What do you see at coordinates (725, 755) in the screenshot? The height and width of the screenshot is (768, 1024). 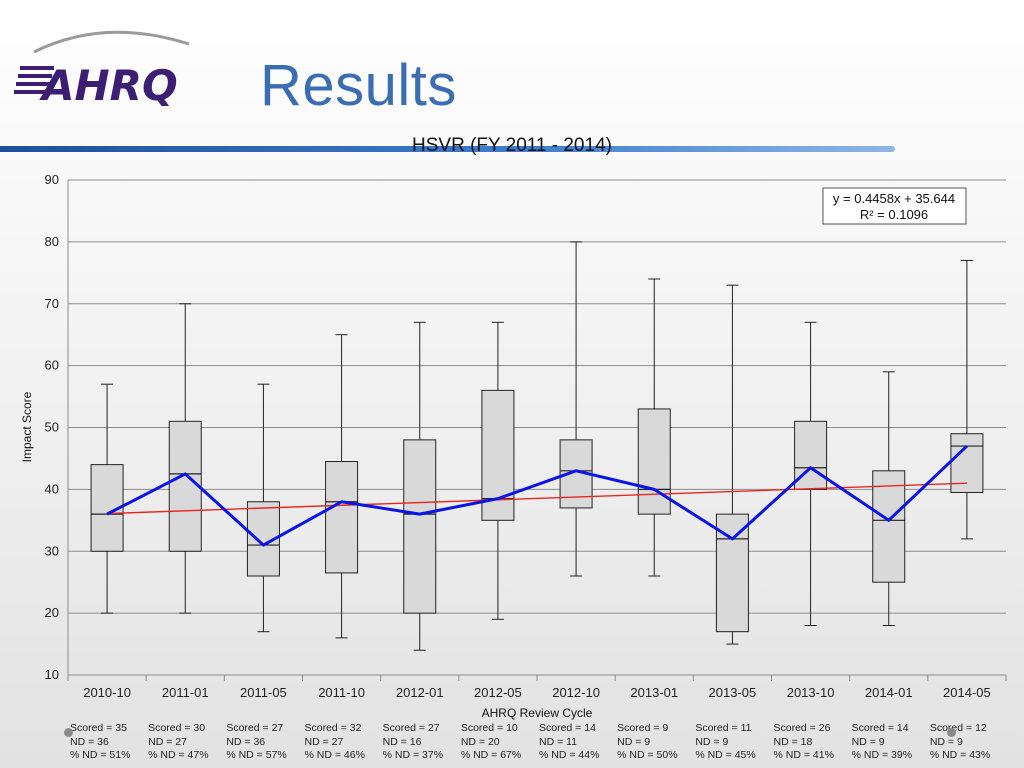 I see `stat-pct: % ND = 45%` at bounding box center [725, 755].